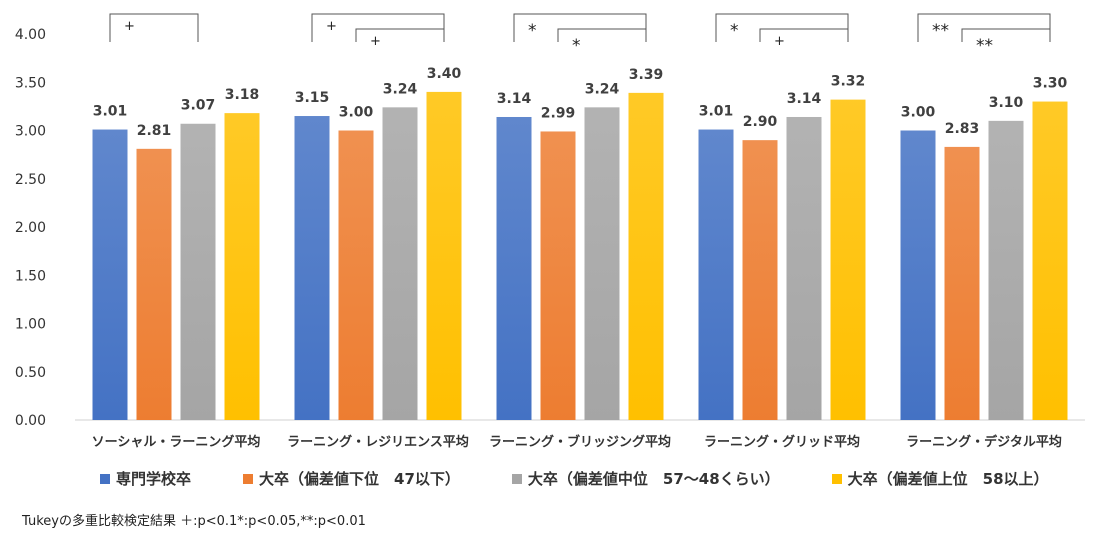  I want to click on data-label: 3.18, so click(242, 95).